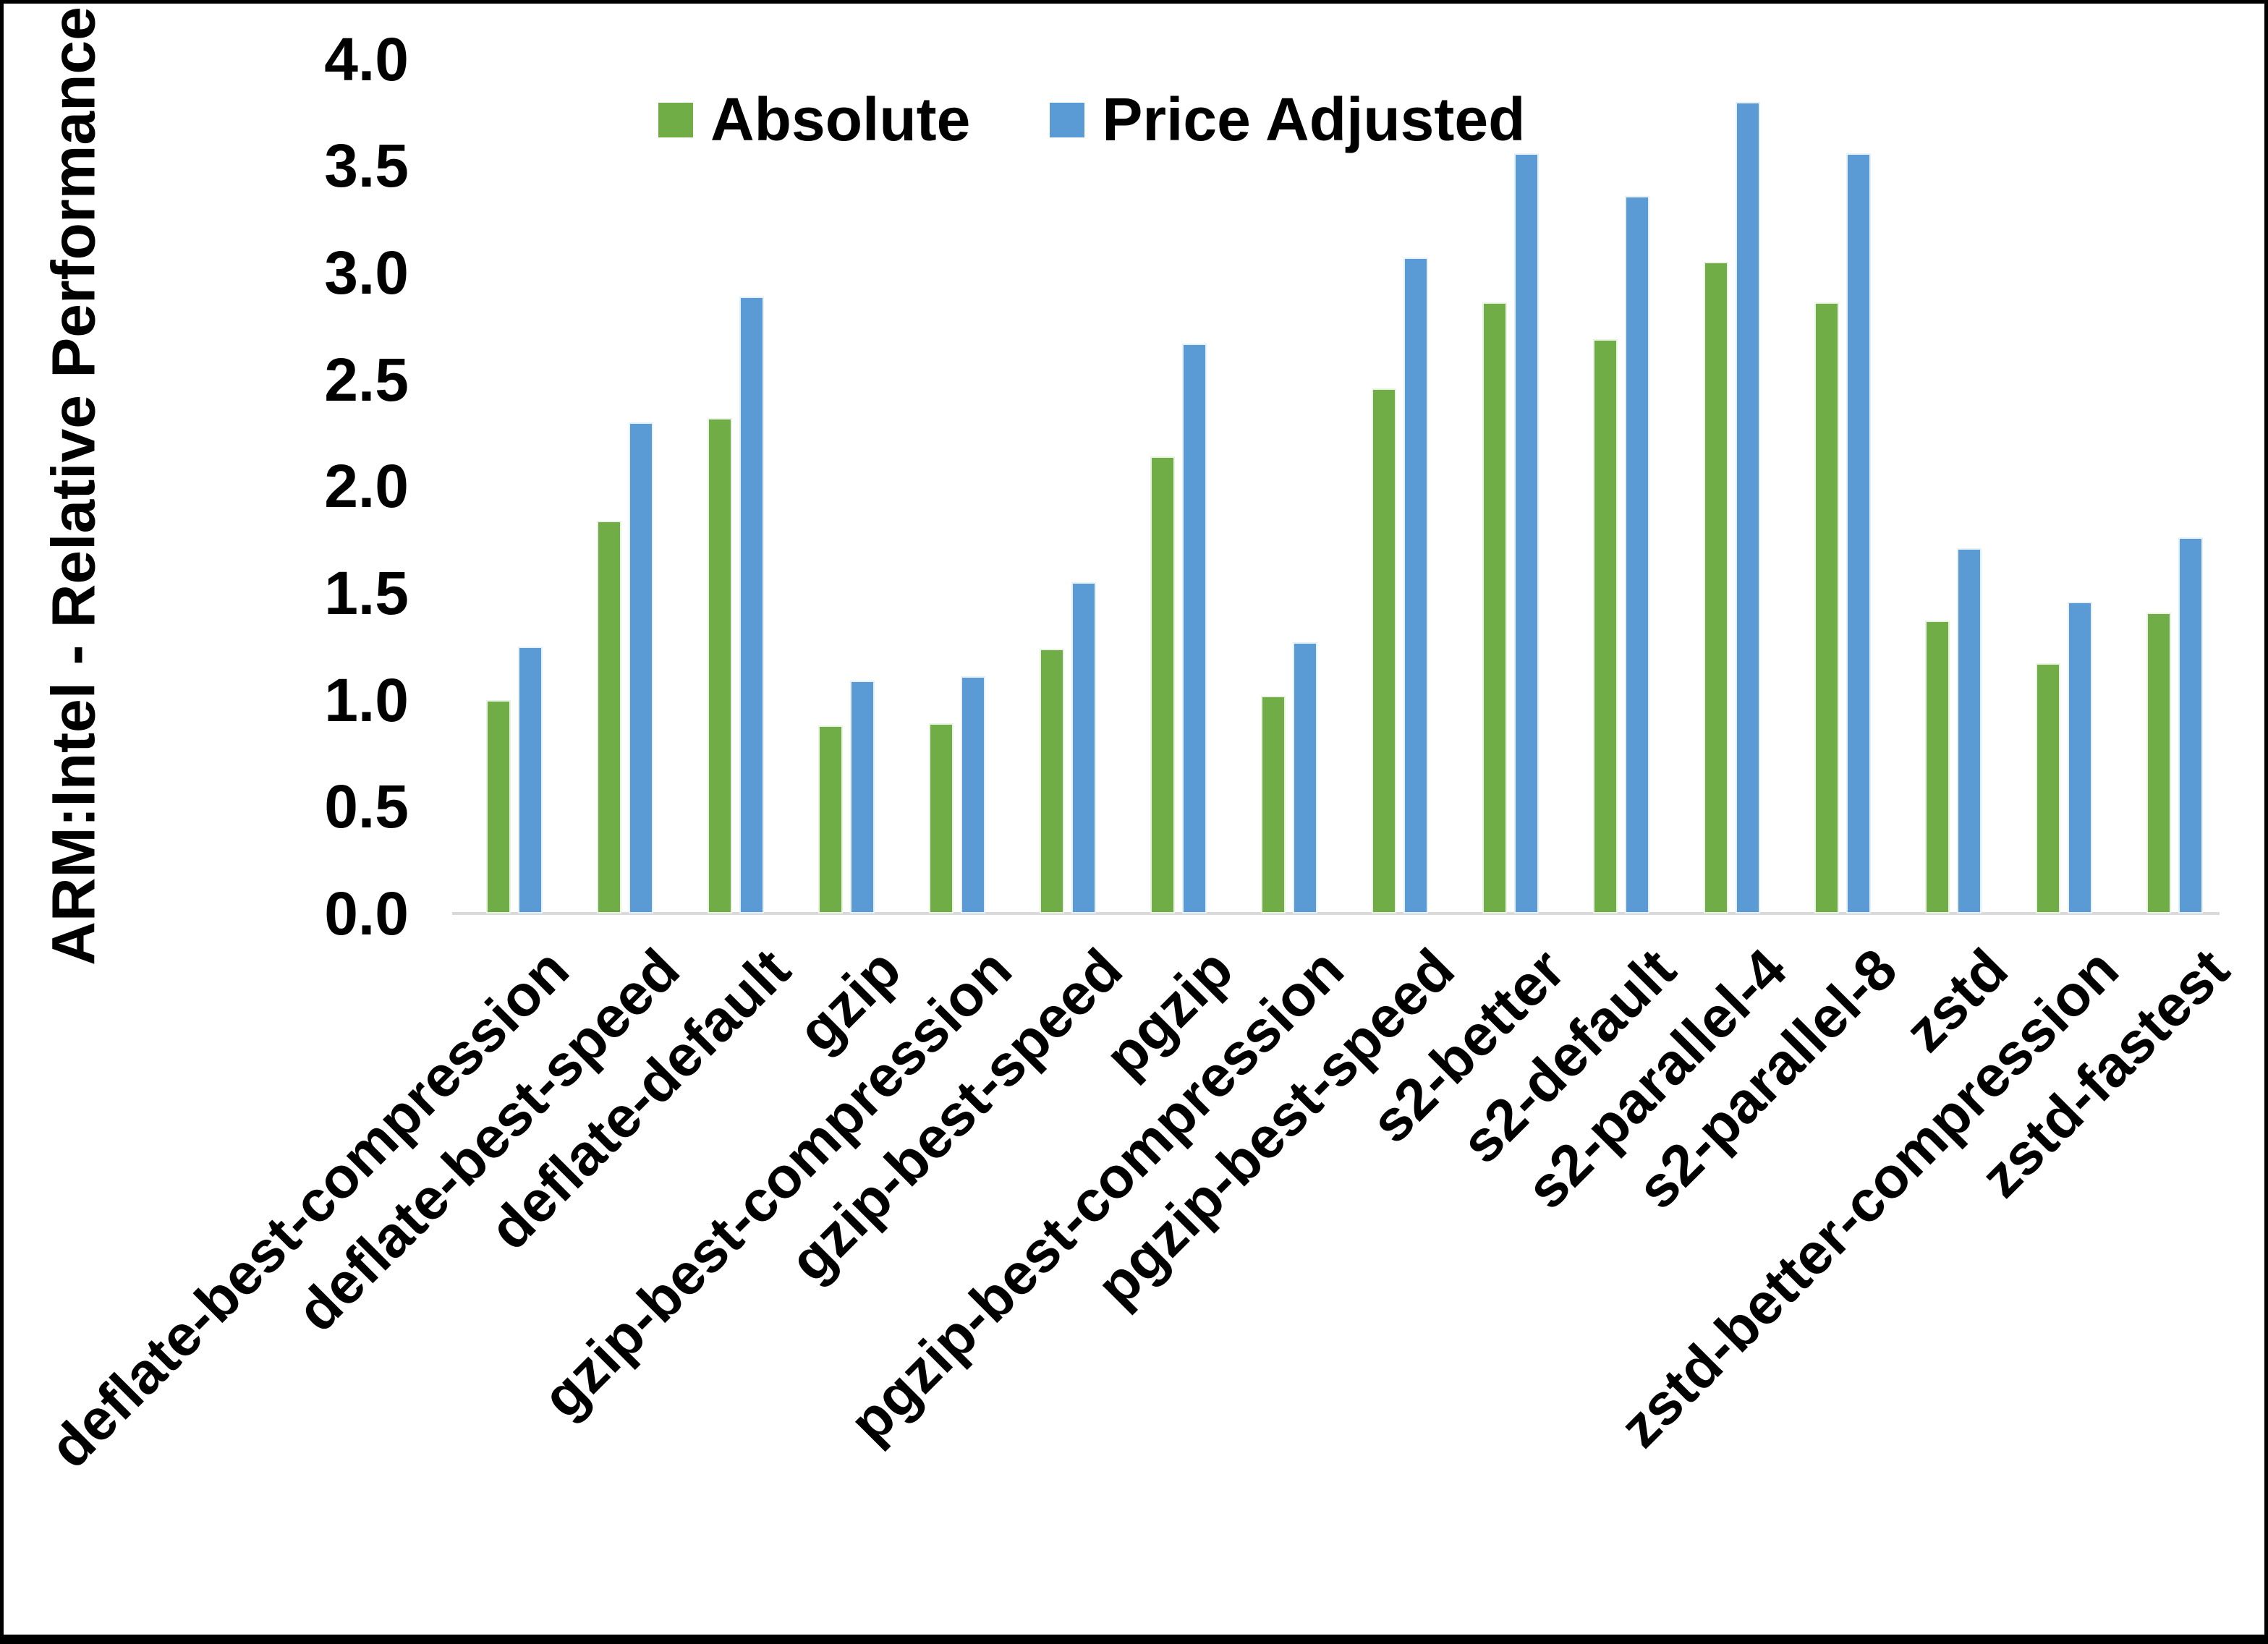 This screenshot has width=2268, height=1644. What do you see at coordinates (1314, 119) in the screenshot?
I see `legend-label: Price Adjusted` at bounding box center [1314, 119].